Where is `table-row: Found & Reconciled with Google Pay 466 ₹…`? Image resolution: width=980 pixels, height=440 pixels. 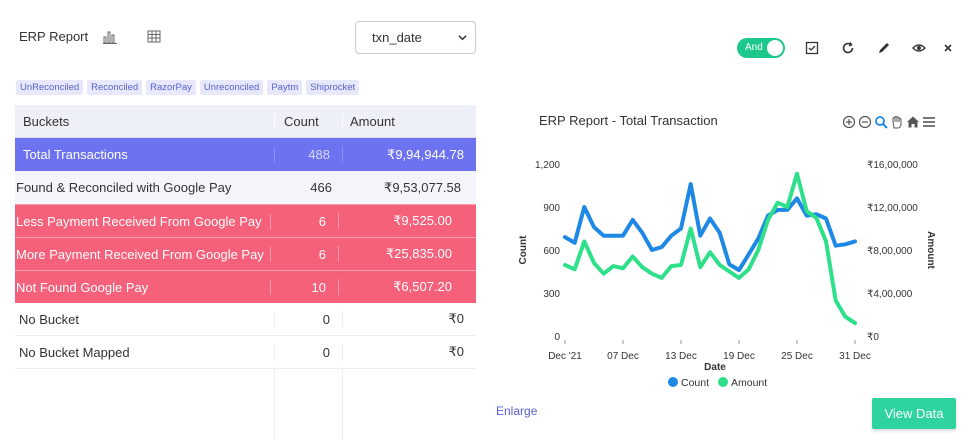
table-row: Found & Reconciled with Google Pay 466 ₹… is located at coordinates (245, 187).